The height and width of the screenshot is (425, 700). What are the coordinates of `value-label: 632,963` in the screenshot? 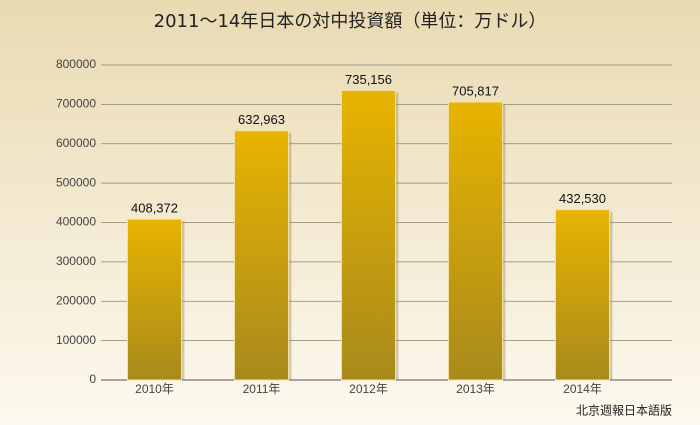 It's located at (261, 119).